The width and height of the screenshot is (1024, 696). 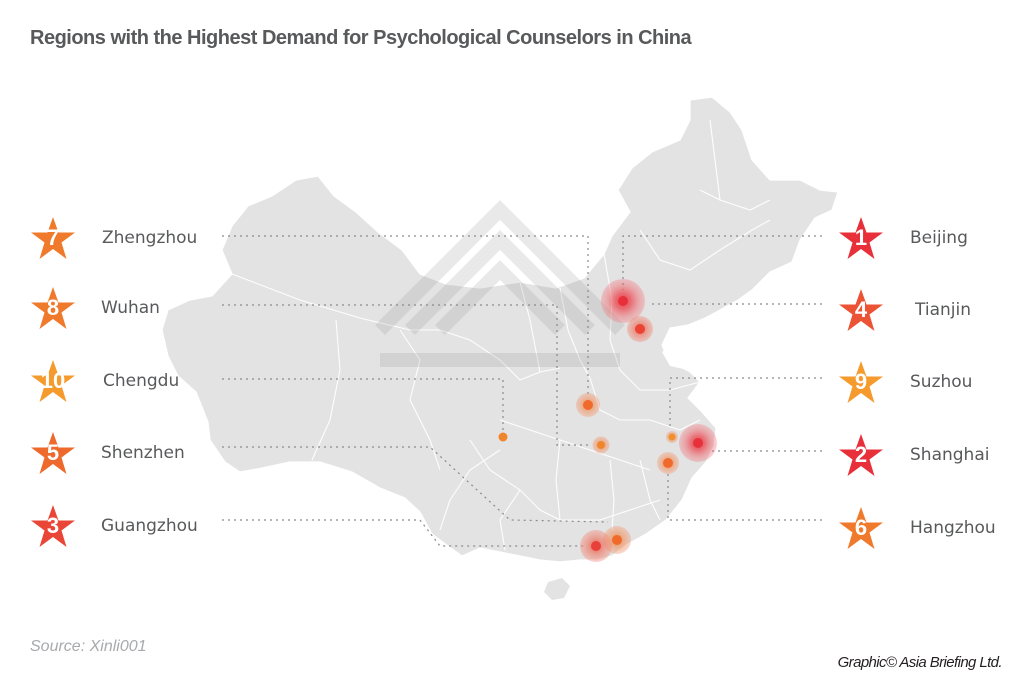 I want to click on city-name: Shanghai, so click(x=950, y=455).